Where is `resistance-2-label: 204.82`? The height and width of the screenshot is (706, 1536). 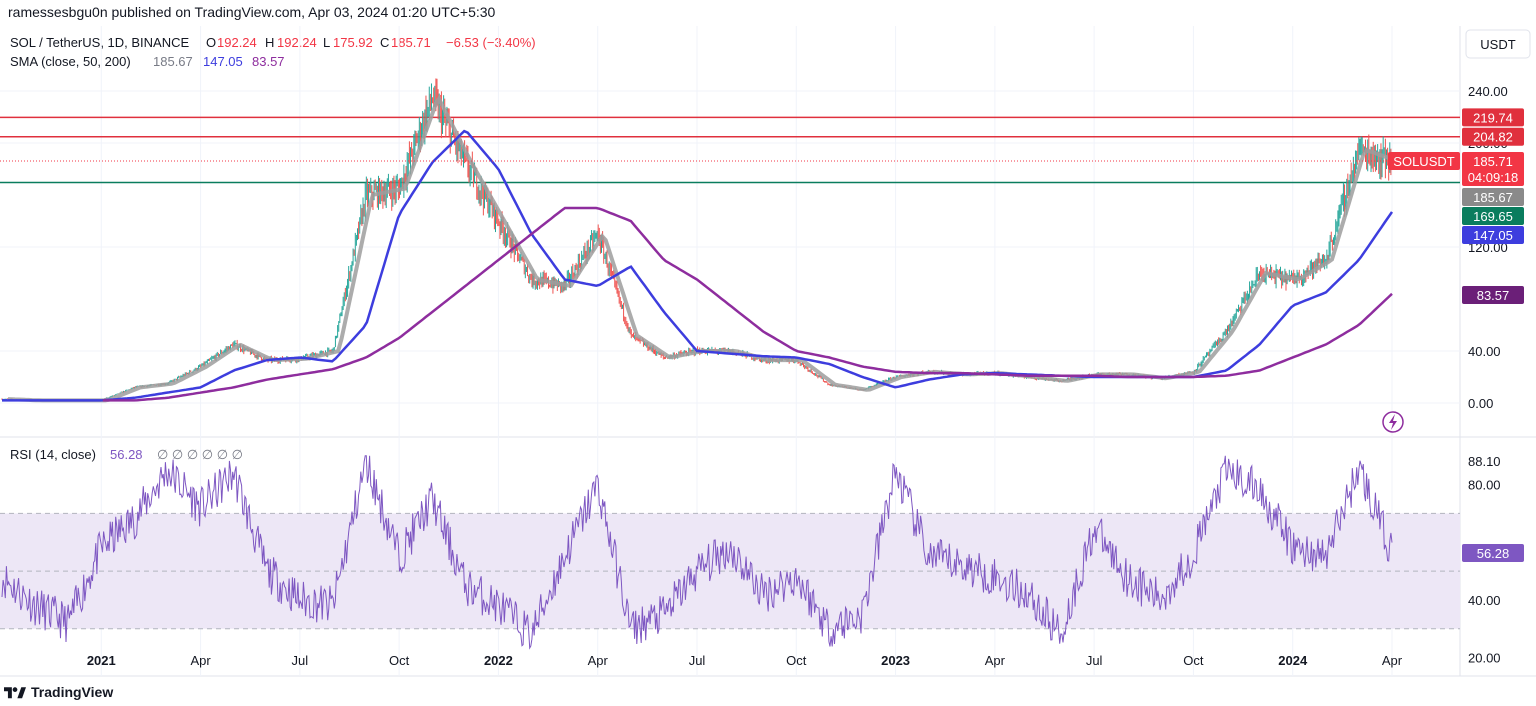 resistance-2-label: 204.82 is located at coordinates (1493, 136).